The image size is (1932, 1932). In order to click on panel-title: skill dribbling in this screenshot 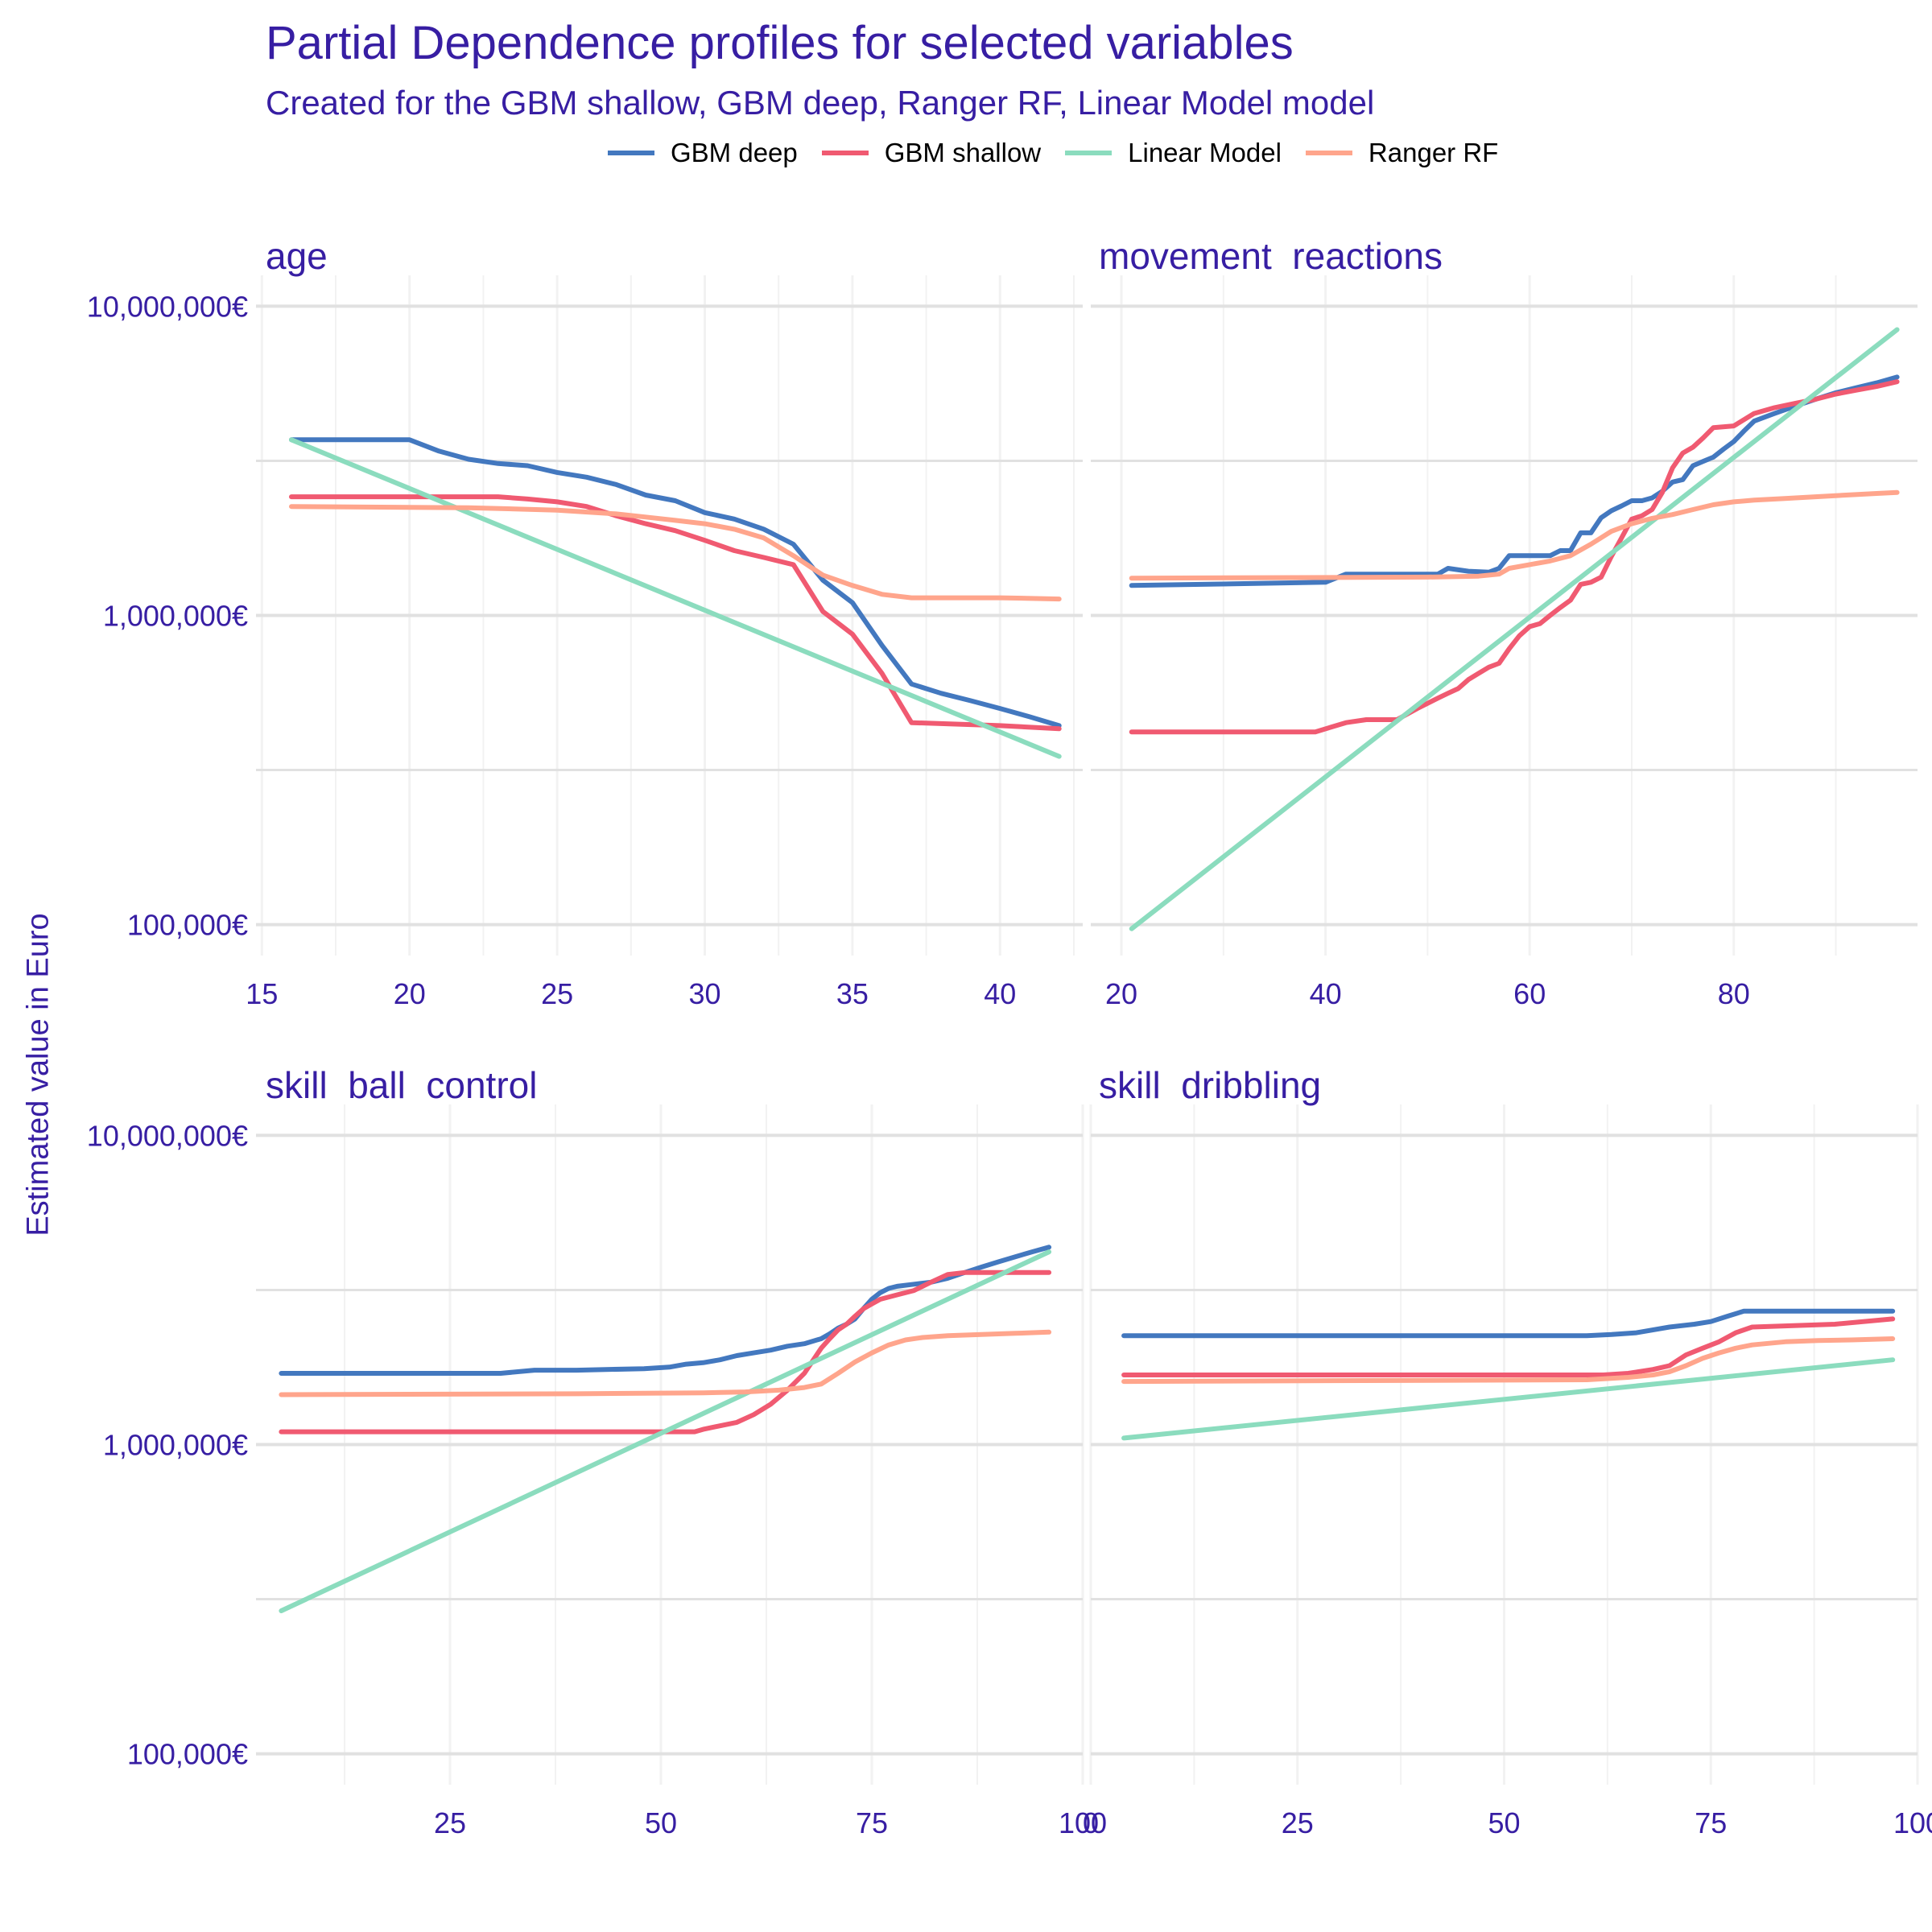, I will do `click(1210, 1085)`.